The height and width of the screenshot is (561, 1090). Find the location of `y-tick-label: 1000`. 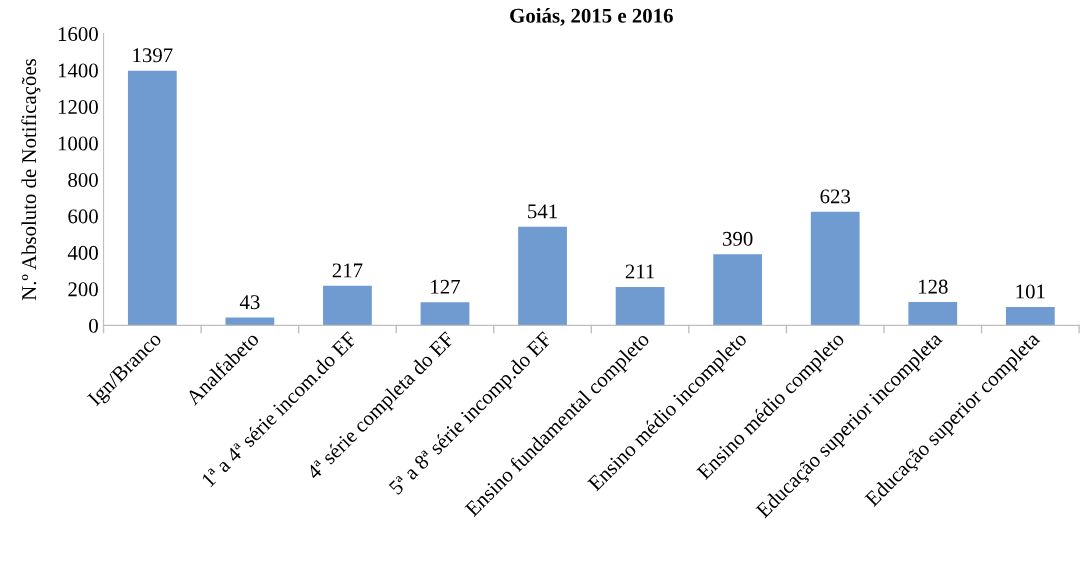

y-tick-label: 1000 is located at coordinates (78, 143).